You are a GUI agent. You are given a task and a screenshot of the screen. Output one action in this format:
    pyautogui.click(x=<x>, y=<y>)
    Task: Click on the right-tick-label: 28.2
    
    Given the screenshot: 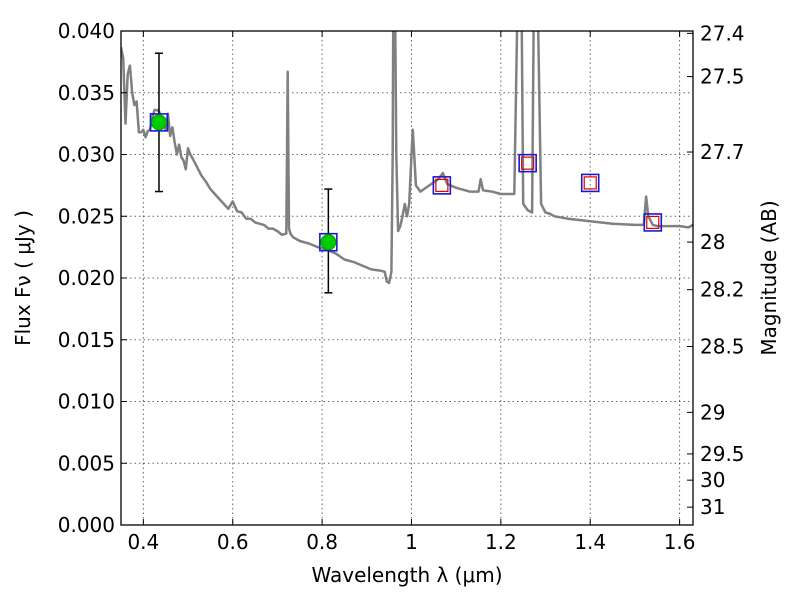 What is the action you would take?
    pyautogui.click(x=722, y=290)
    